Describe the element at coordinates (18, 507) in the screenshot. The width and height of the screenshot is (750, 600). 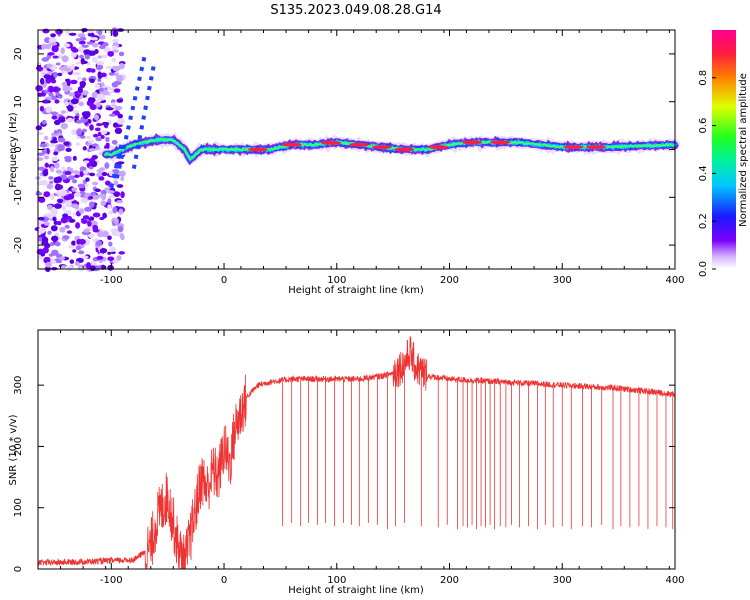
I see `snr-ytick-label: 100` at that location.